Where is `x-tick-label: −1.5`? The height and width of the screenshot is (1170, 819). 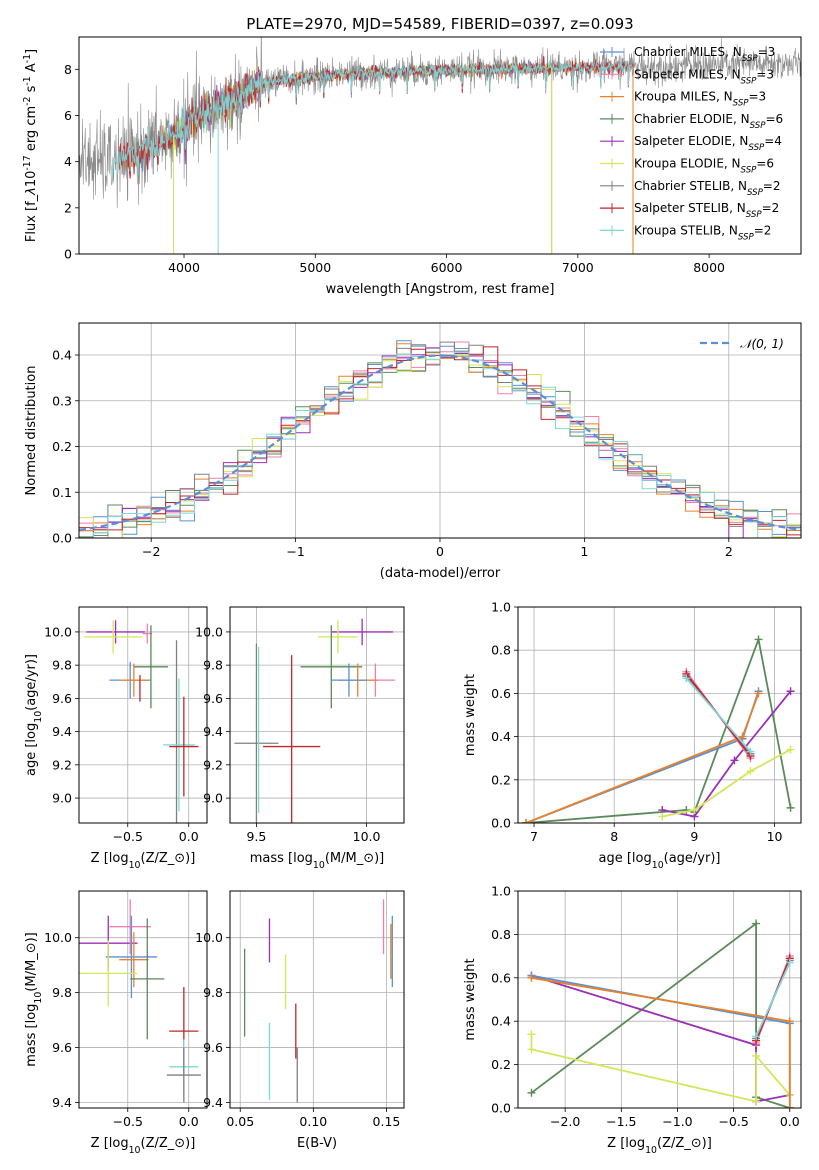 x-tick-label: −1.5 is located at coordinates (621, 1121).